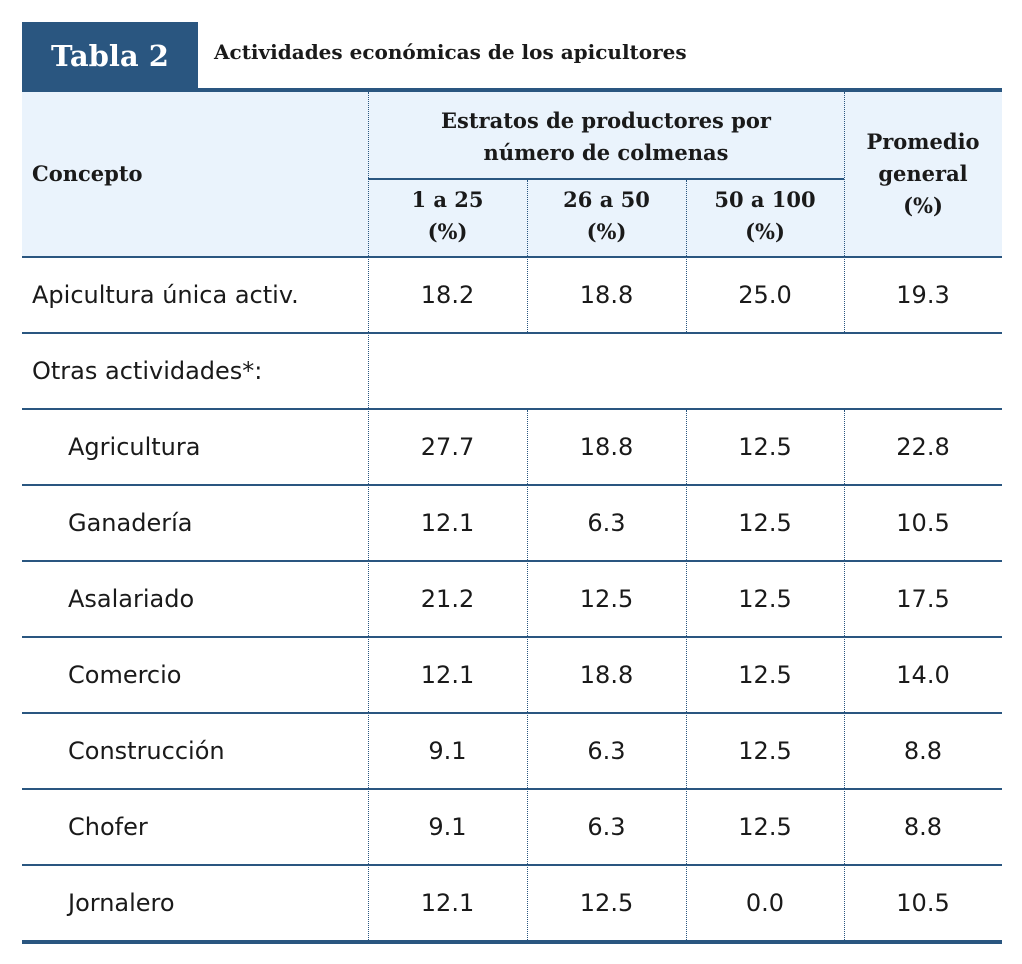  Describe the element at coordinates (512, 447) in the screenshot. I see `table-row: Agricultura 27.7 18.8 12.5 22.8` at that location.